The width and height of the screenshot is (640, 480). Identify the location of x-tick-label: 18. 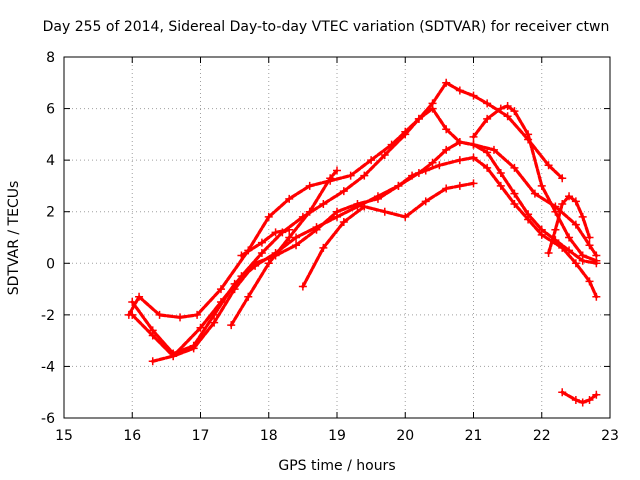
(269, 436).